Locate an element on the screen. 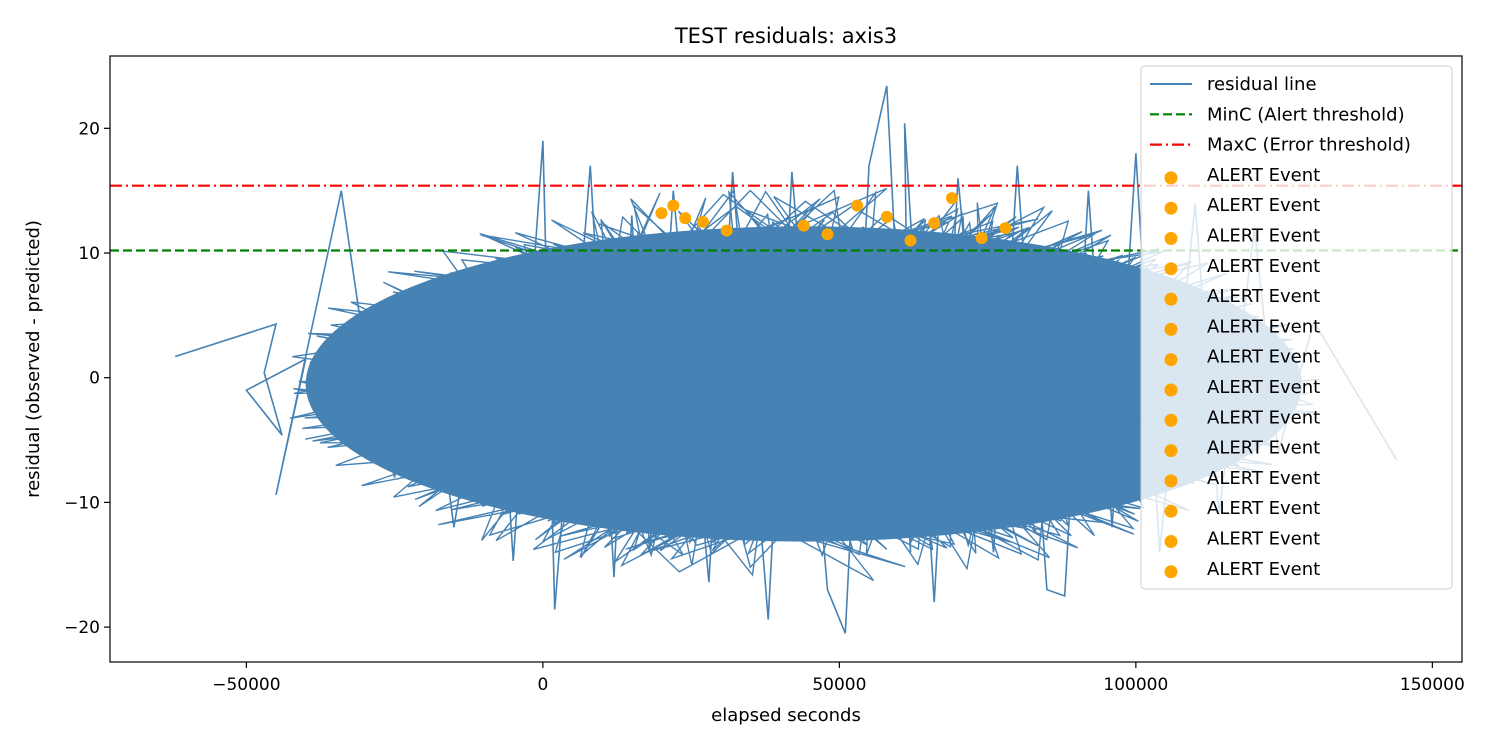 The width and height of the screenshot is (1500, 750). chart-title: TEST residuals: axis3 is located at coordinates (785, 36).